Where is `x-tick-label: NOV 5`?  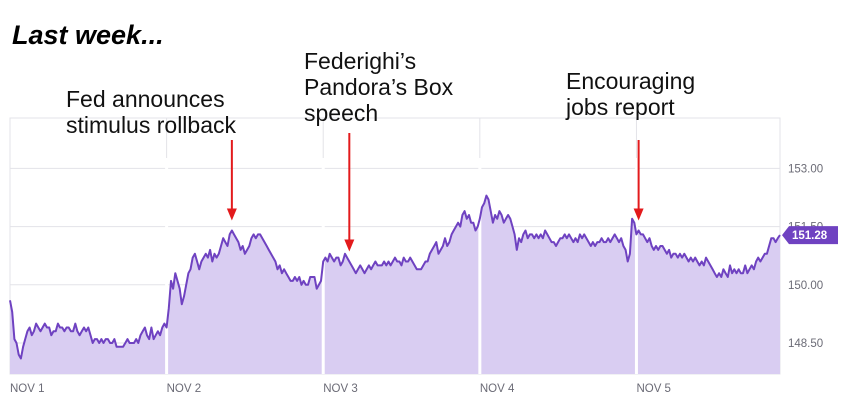 x-tick-label: NOV 5 is located at coordinates (653, 389).